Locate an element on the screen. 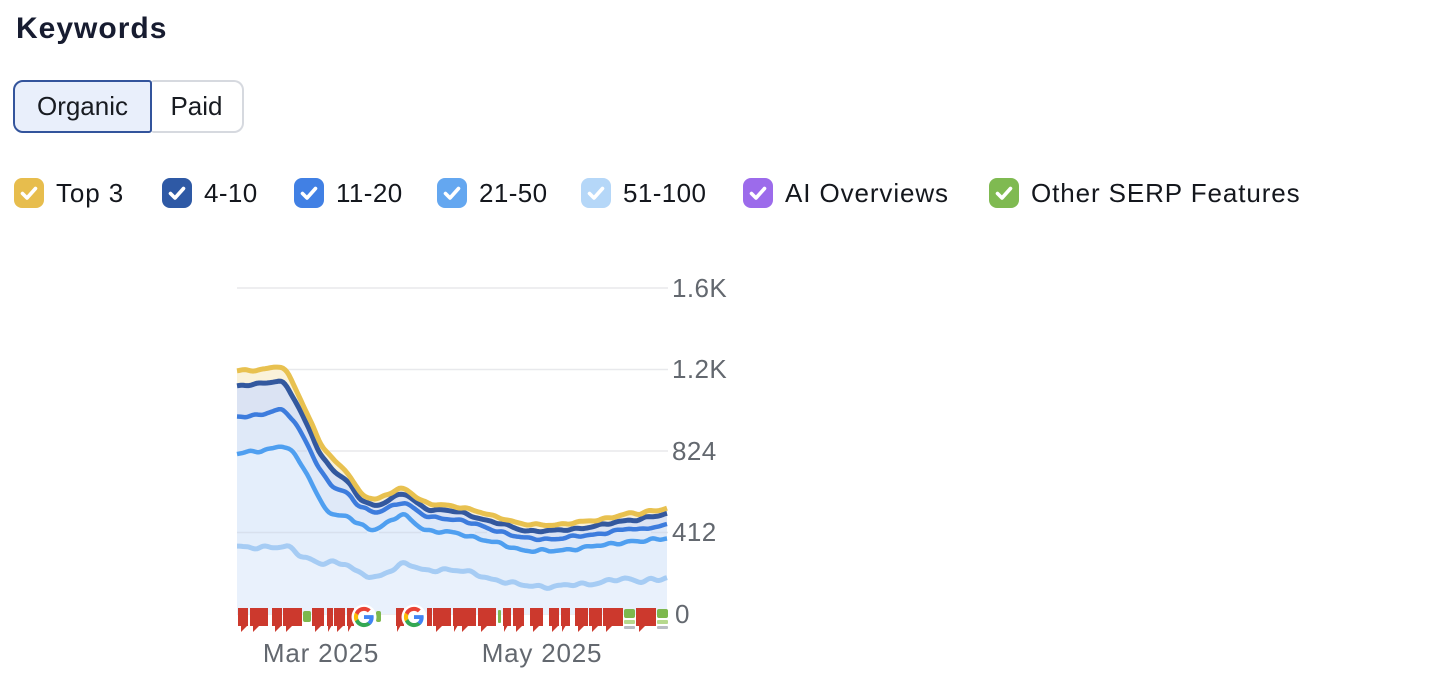 The width and height of the screenshot is (1454, 694). svg-text: 824 is located at coordinates (694, 451).